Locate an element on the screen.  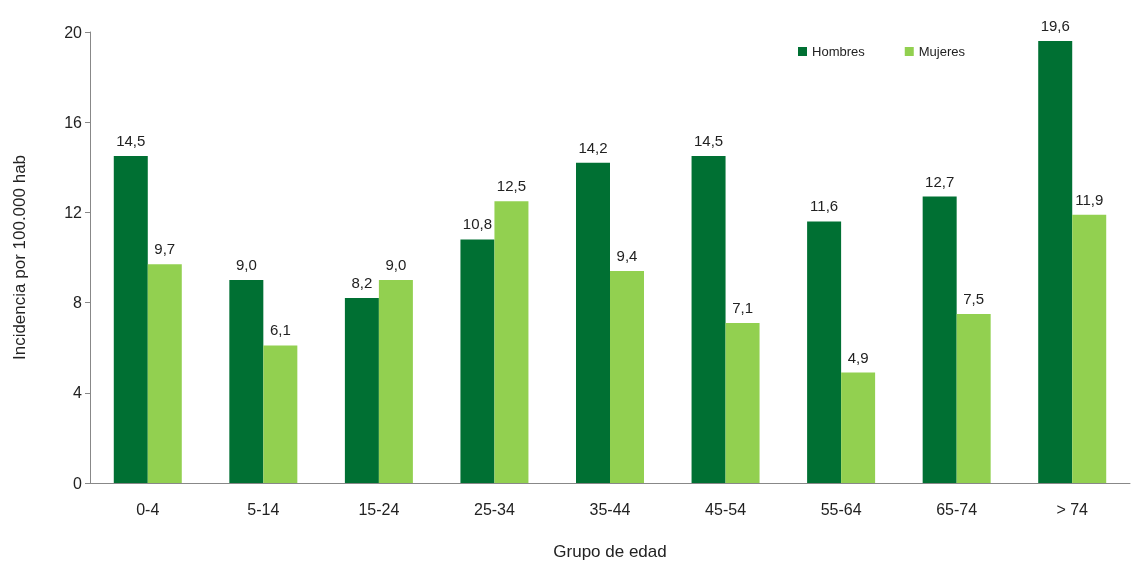
x-tick-label: 65-74 is located at coordinates (957, 509).